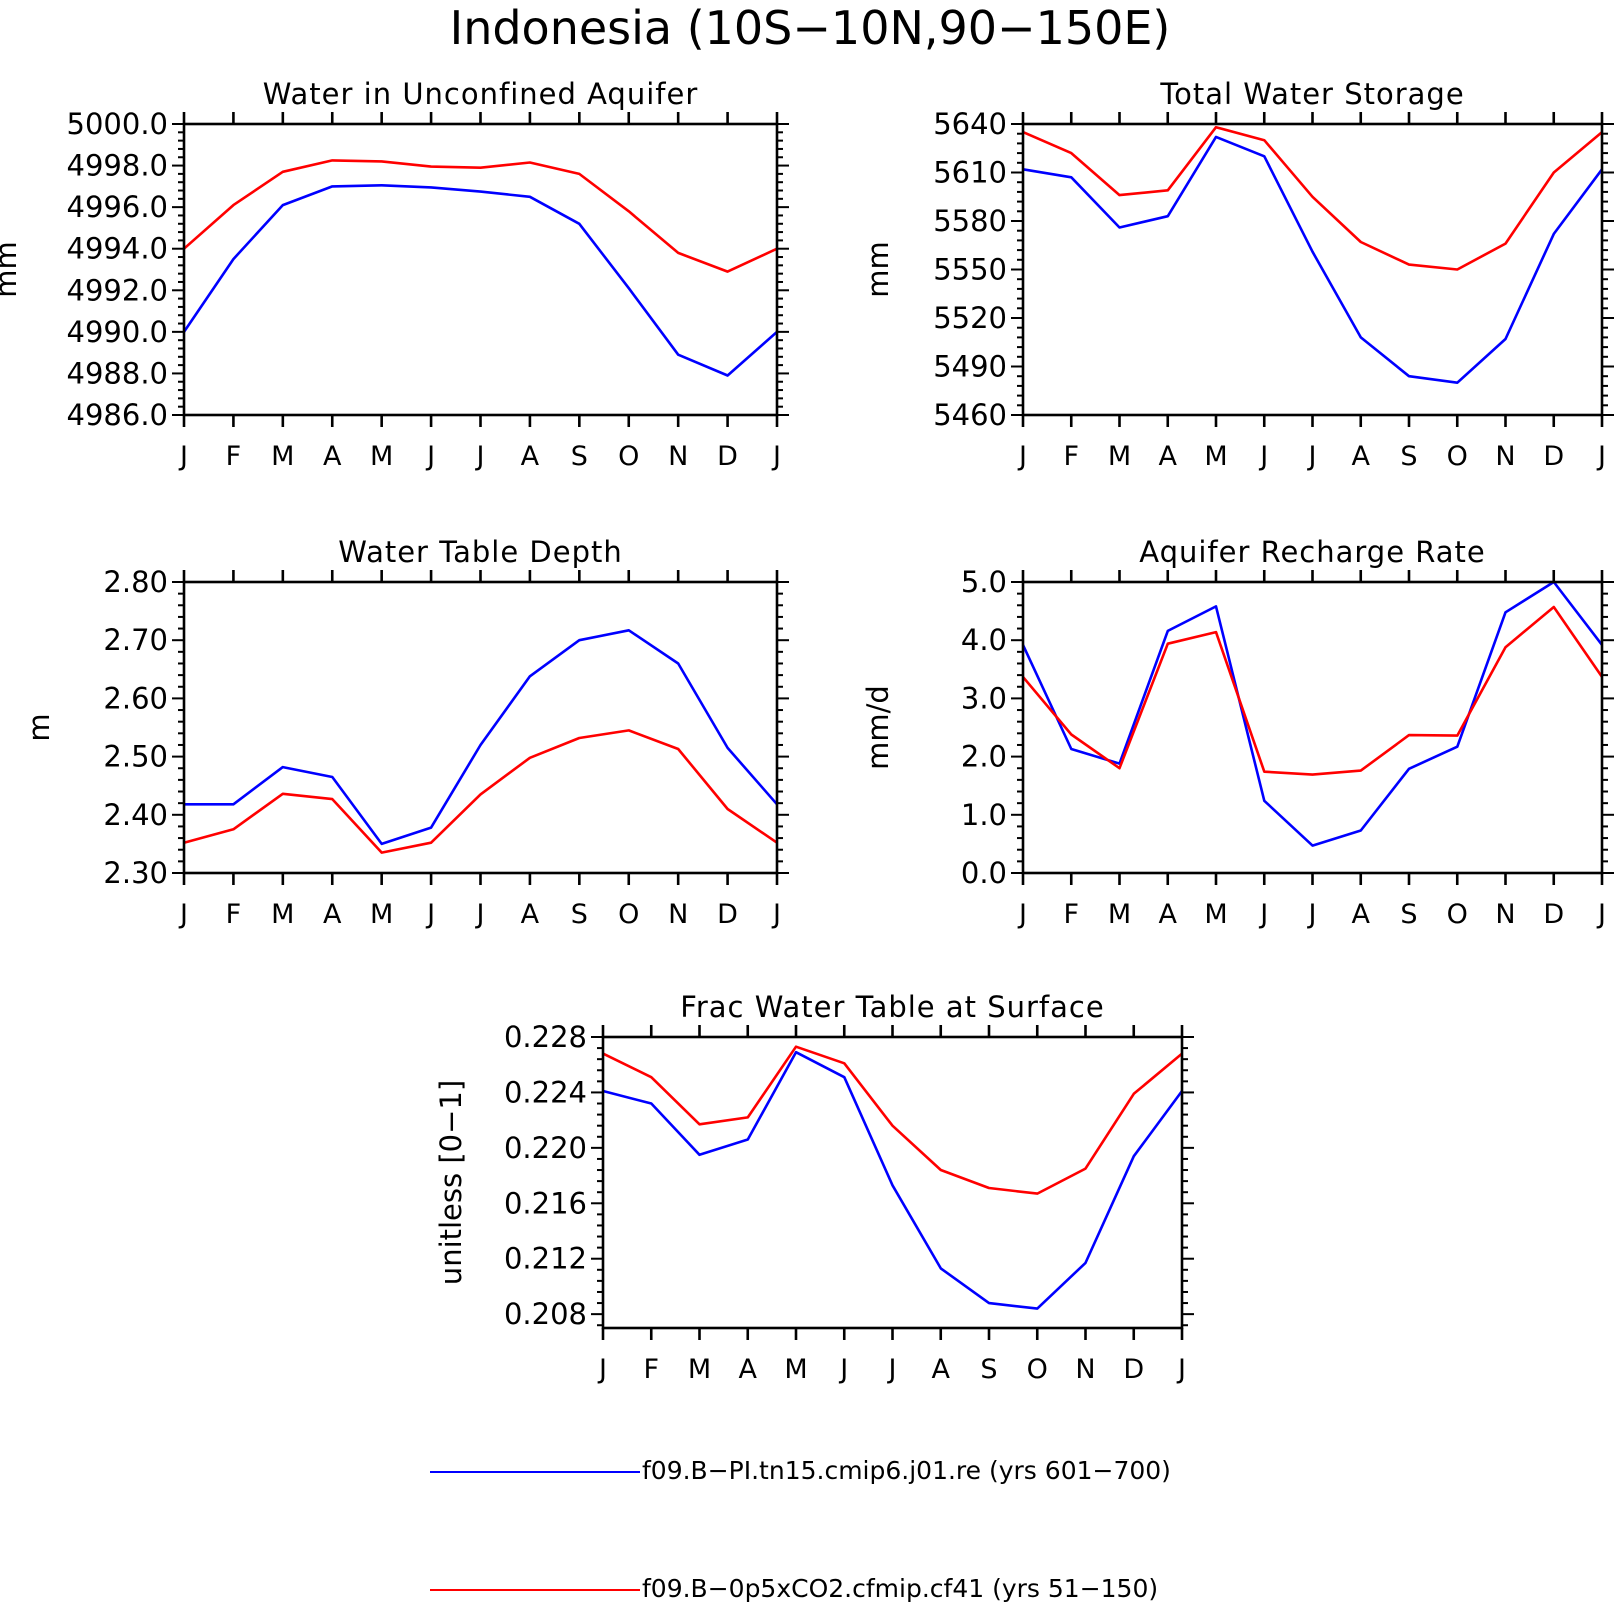  Describe the element at coordinates (545, 1203) in the screenshot. I see `y-tick-label: 0.216` at that location.